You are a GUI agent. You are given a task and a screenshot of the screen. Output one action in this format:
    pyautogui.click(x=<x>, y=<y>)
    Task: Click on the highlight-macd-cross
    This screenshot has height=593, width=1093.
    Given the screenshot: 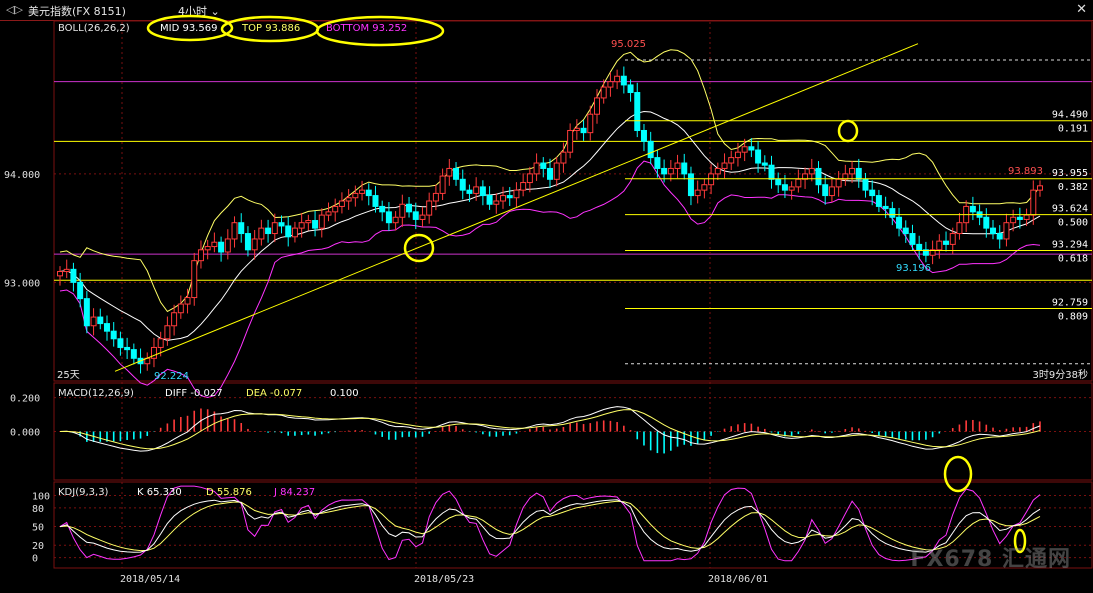 What is the action you would take?
    pyautogui.click(x=958, y=474)
    